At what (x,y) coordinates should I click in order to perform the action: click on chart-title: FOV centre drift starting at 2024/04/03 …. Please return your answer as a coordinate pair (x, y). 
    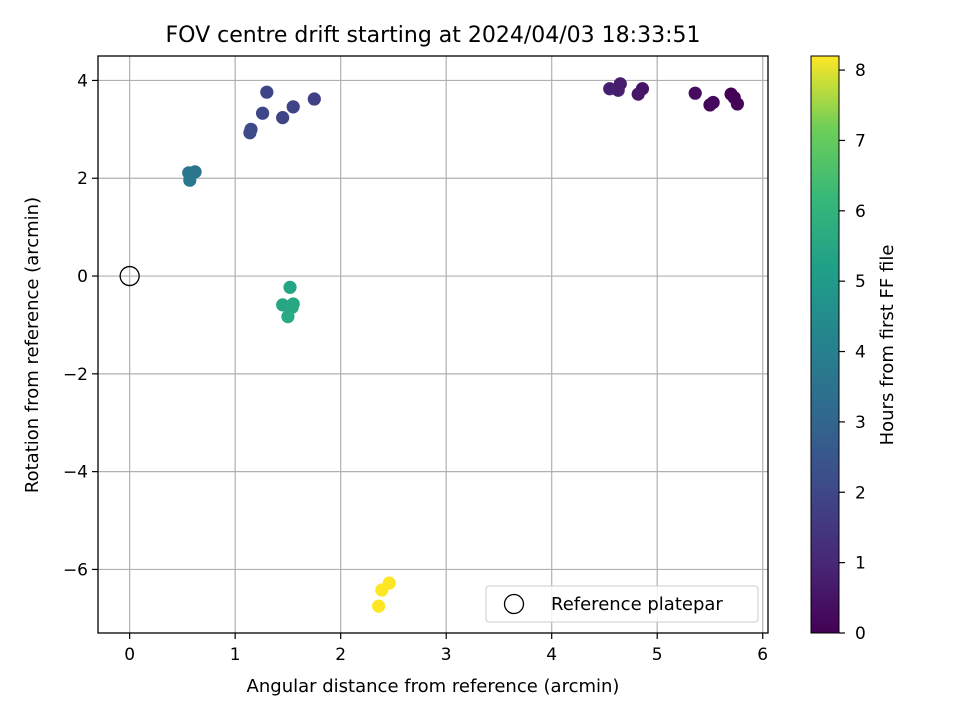
    Looking at the image, I should click on (433, 35).